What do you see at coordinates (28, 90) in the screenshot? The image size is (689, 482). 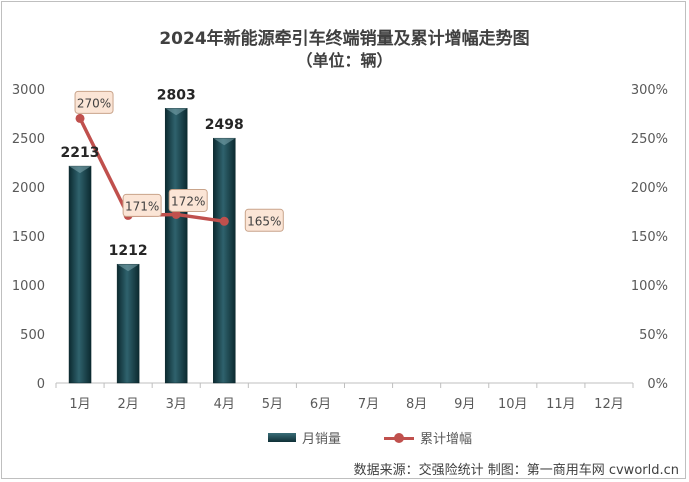 I see `left-tick-label: 3000` at bounding box center [28, 90].